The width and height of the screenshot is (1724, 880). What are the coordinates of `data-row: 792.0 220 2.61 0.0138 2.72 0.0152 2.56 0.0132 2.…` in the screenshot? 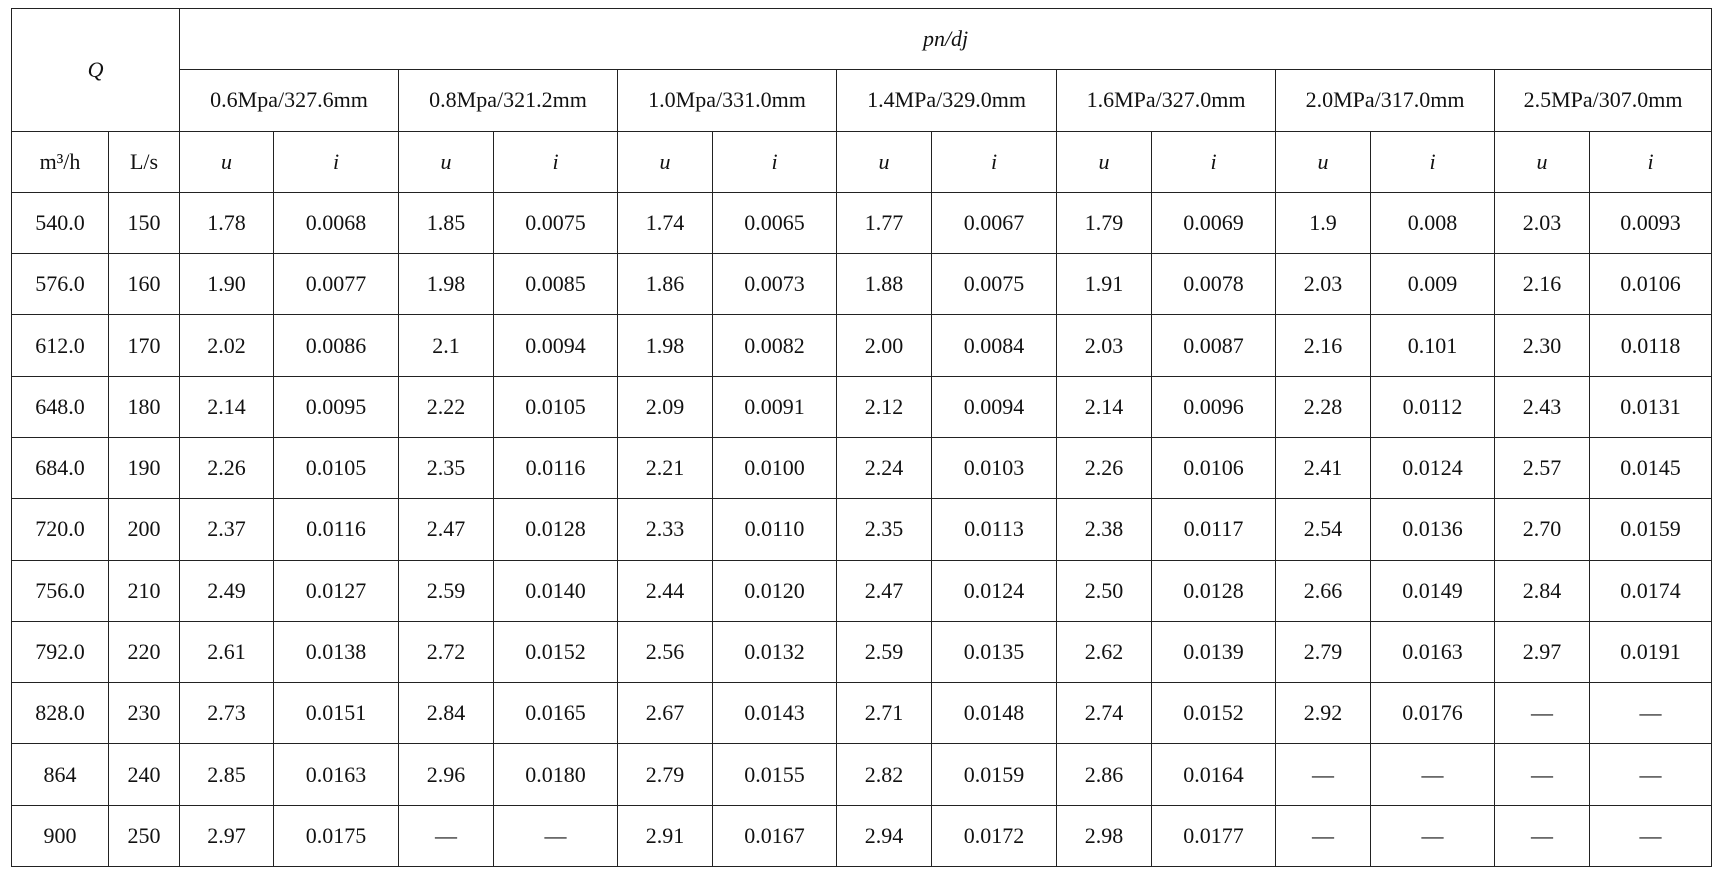 It's located at (862, 652).